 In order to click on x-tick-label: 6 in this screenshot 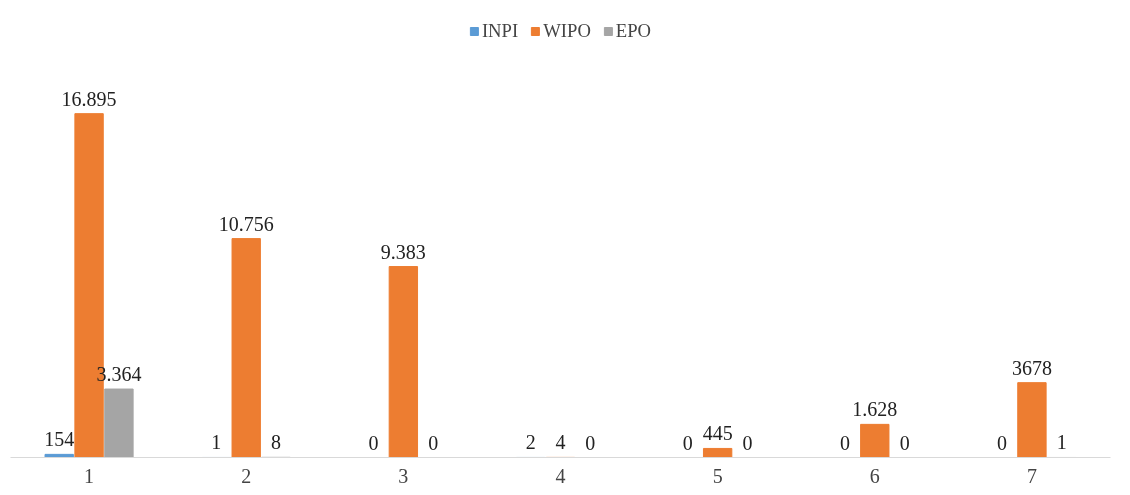, I will do `click(874, 475)`.